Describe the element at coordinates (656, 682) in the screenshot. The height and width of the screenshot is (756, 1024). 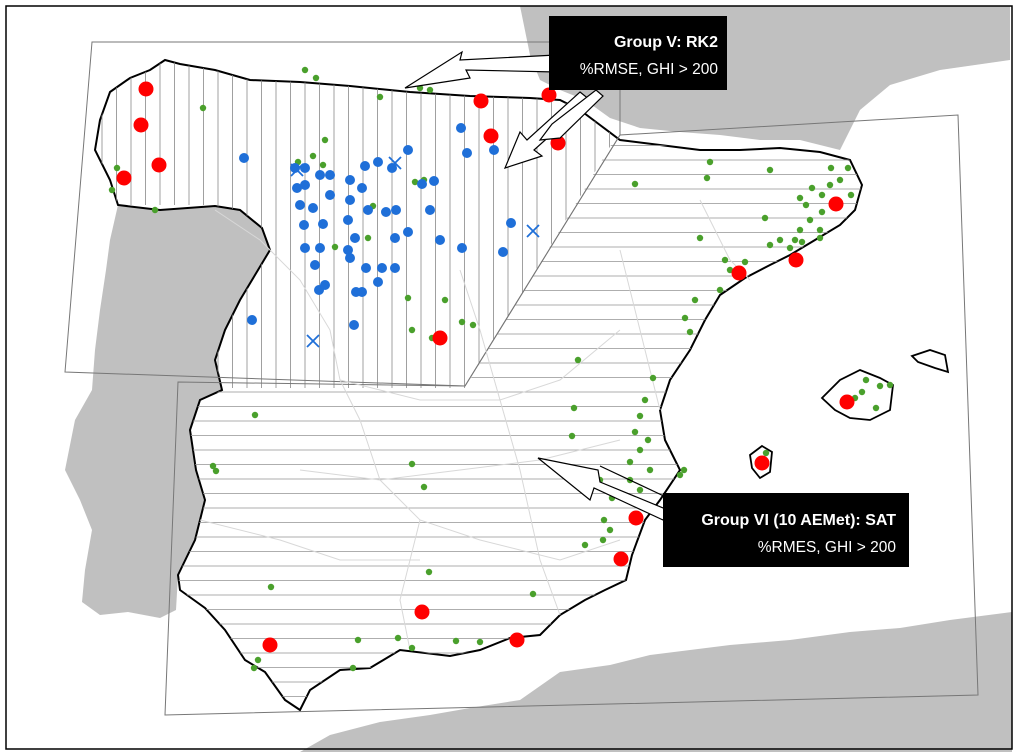
I see `africa-land` at that location.